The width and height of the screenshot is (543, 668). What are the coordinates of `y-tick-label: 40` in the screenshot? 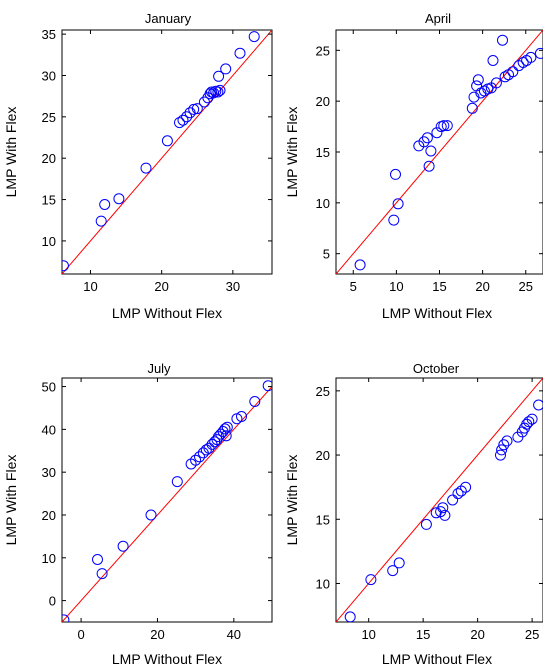 It's located at (49, 429).